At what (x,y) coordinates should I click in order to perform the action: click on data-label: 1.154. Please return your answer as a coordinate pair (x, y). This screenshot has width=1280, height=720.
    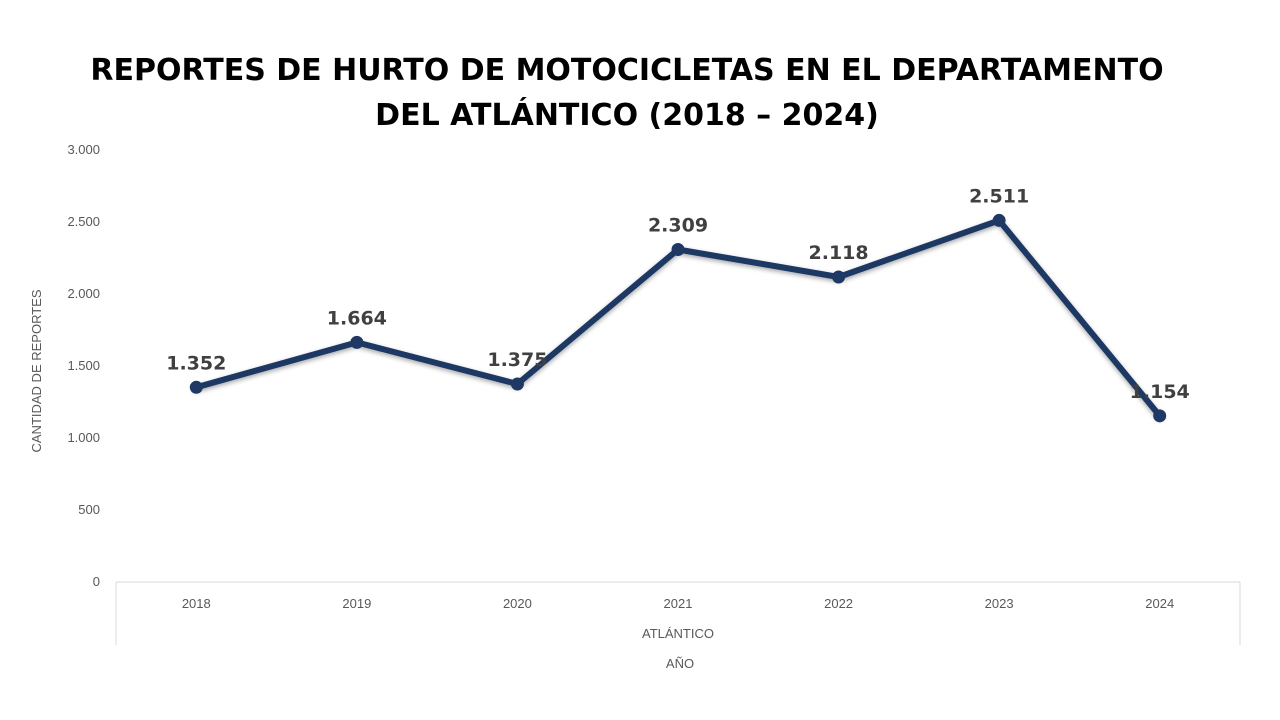
    Looking at the image, I should click on (1160, 392).